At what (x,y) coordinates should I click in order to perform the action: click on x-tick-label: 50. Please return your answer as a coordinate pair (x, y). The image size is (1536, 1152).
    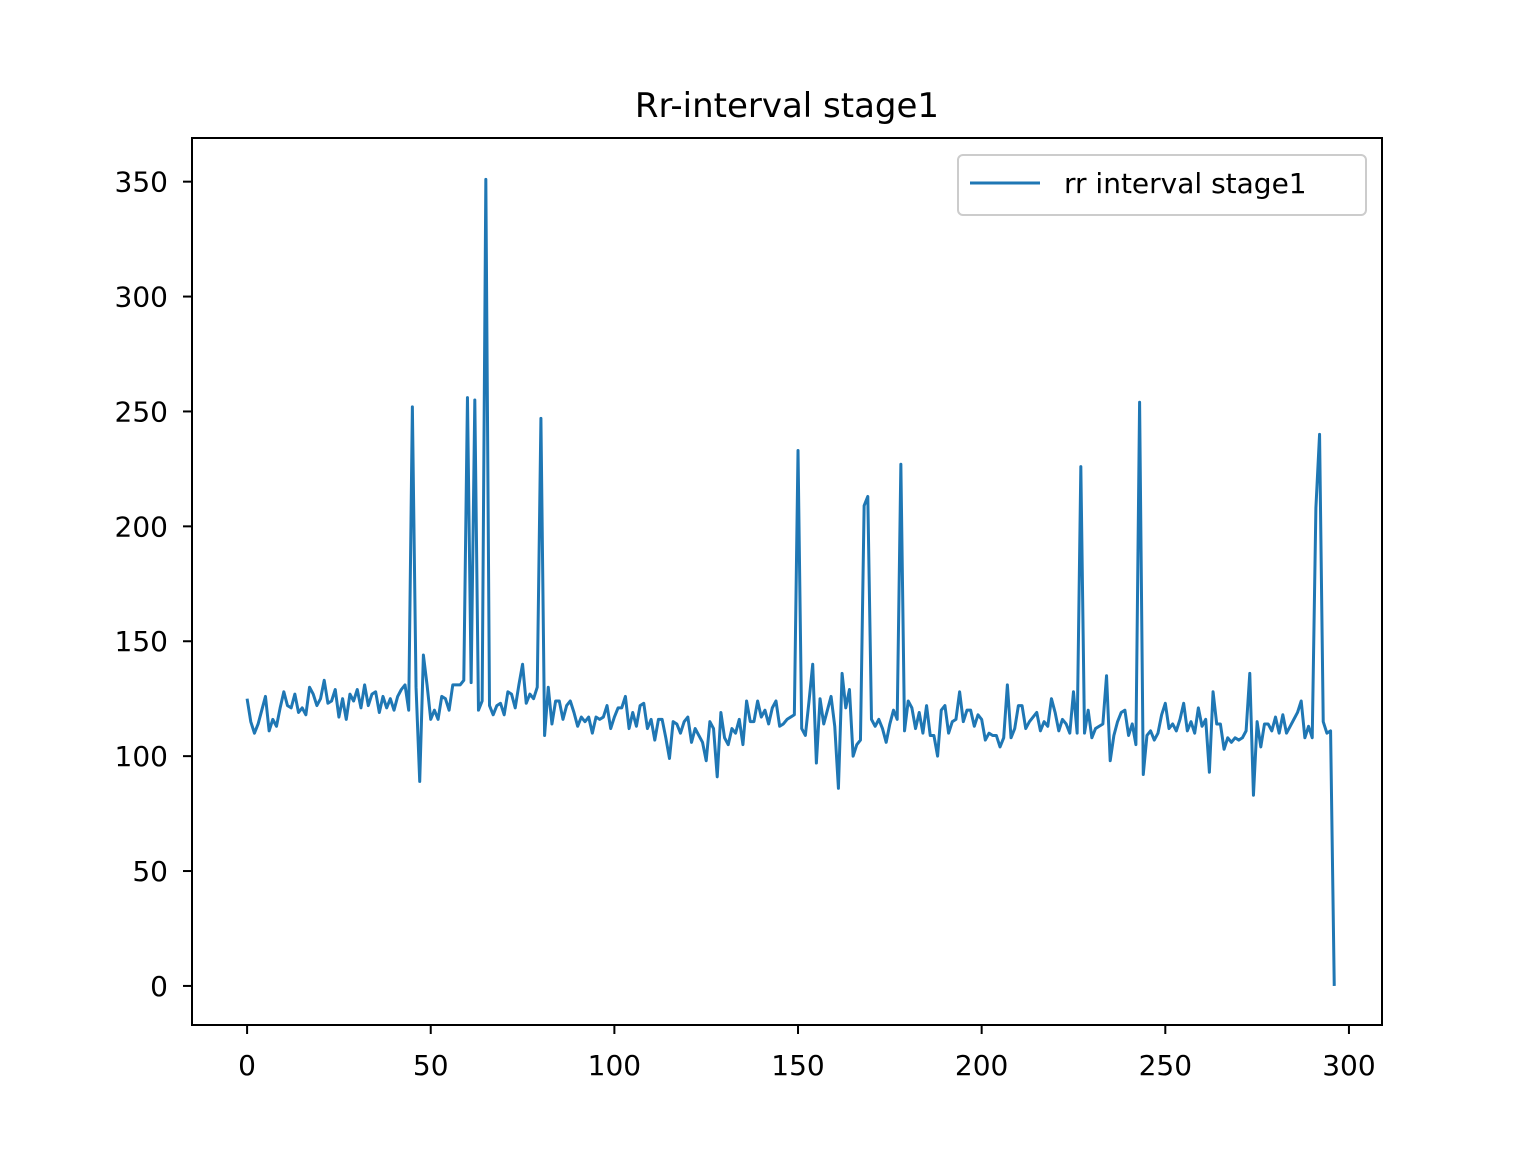
    Looking at the image, I should click on (431, 1065).